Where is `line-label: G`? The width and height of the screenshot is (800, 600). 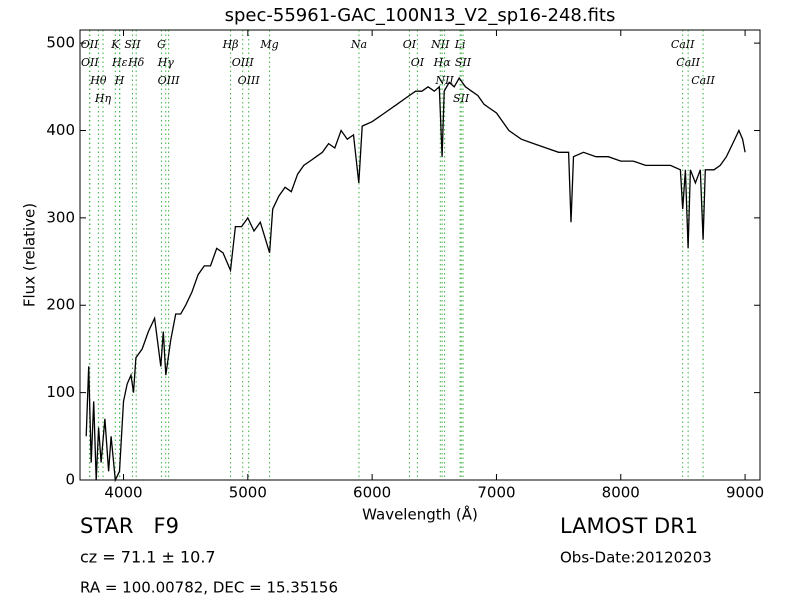 line-label: G is located at coordinates (161, 44).